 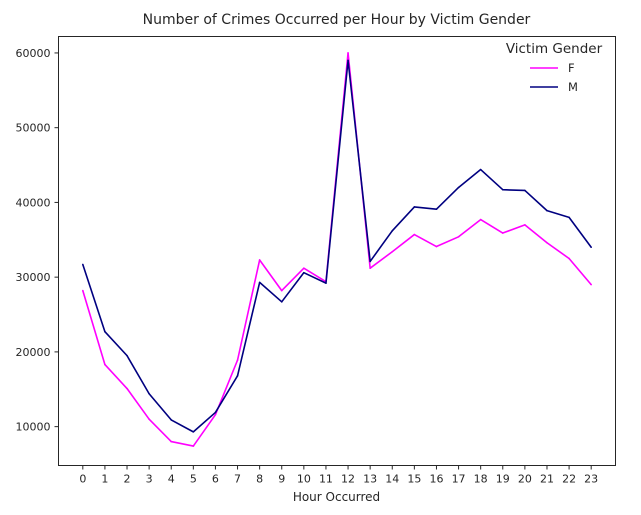 I want to click on y-axis: 10000 20000 30000 40000 50000 60000, so click(x=37, y=240).